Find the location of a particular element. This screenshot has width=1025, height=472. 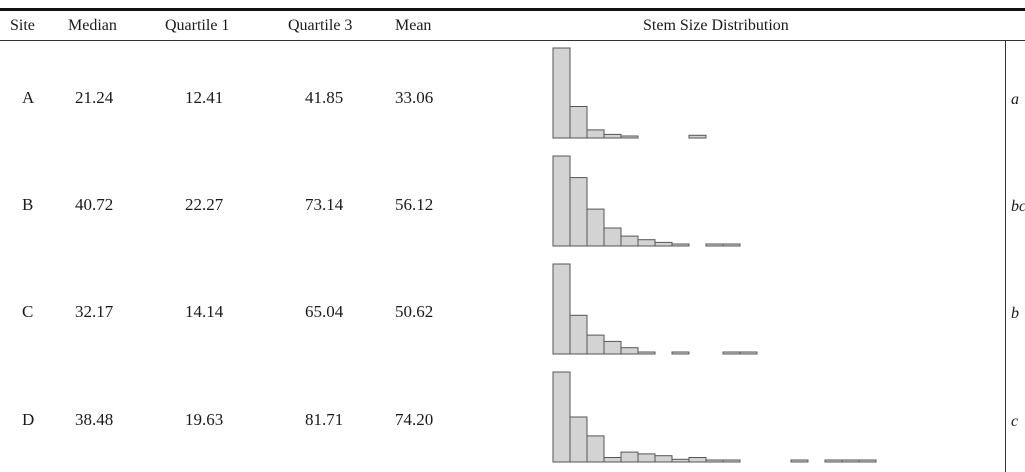

header-quartile-3: Quartile 3 is located at coordinates (320, 25).